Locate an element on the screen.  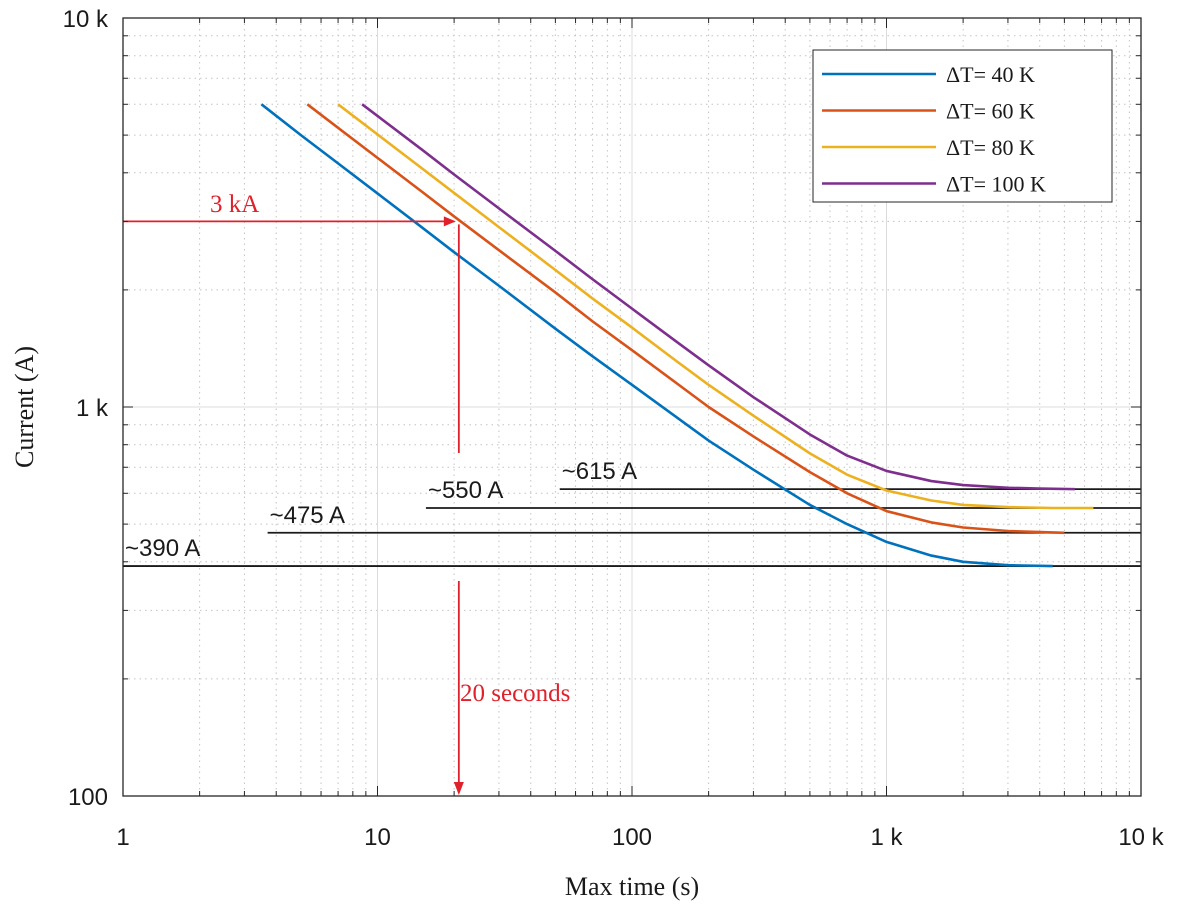
current-arrowhead is located at coordinates (449, 221).